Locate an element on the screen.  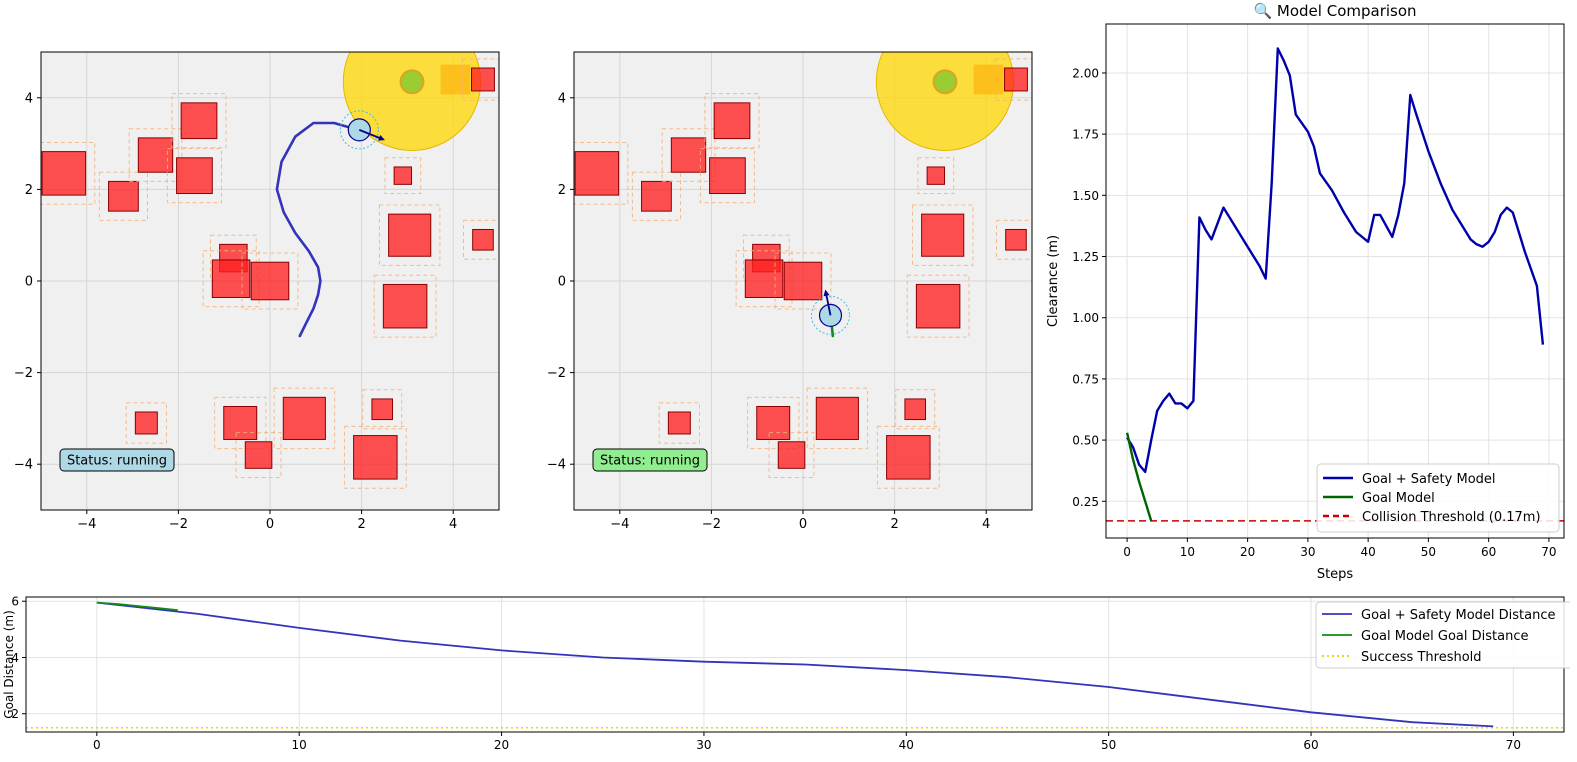
y-tick-label: 0 is located at coordinates (562, 282).